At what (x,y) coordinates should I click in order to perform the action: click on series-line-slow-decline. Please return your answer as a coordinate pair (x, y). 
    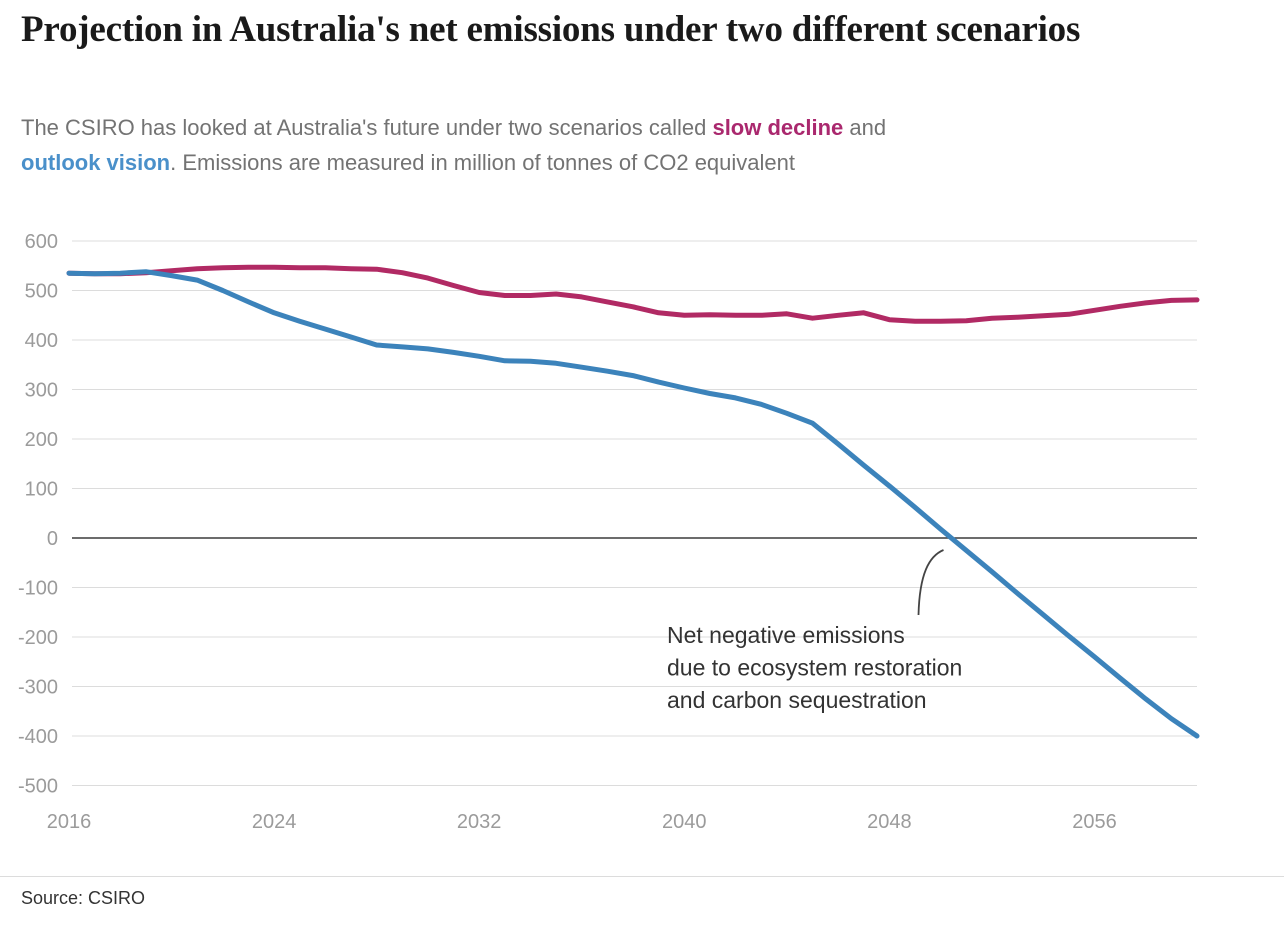
    Looking at the image, I should click on (633, 294).